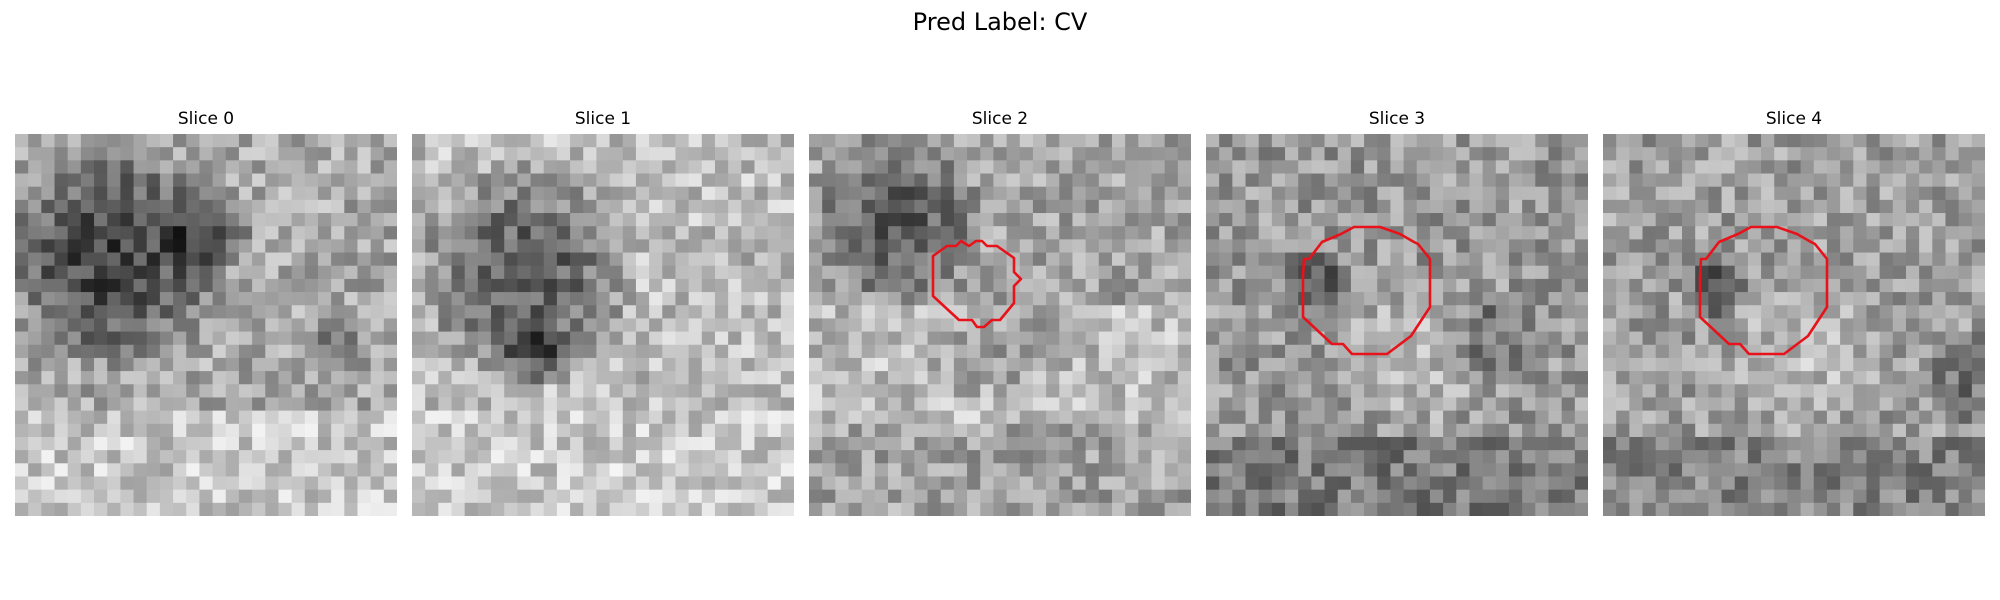 Image resolution: width=2000 pixels, height=600 pixels. What do you see at coordinates (603, 119) in the screenshot?
I see `slice-title: Slice 1` at bounding box center [603, 119].